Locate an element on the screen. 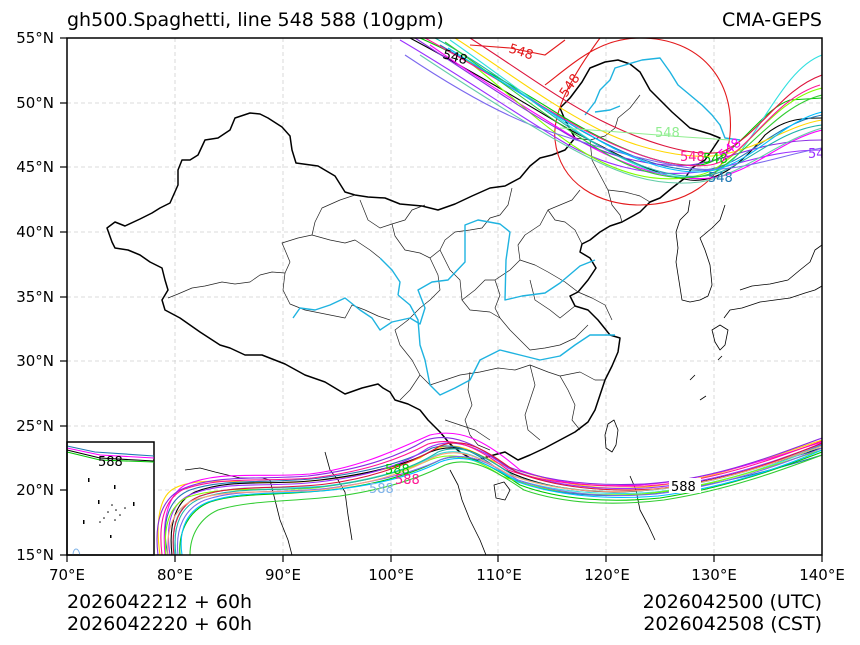 Image resolution: width=860 pixels, height=645 pixels. x-tick-140e: 140°E is located at coordinates (822, 575).